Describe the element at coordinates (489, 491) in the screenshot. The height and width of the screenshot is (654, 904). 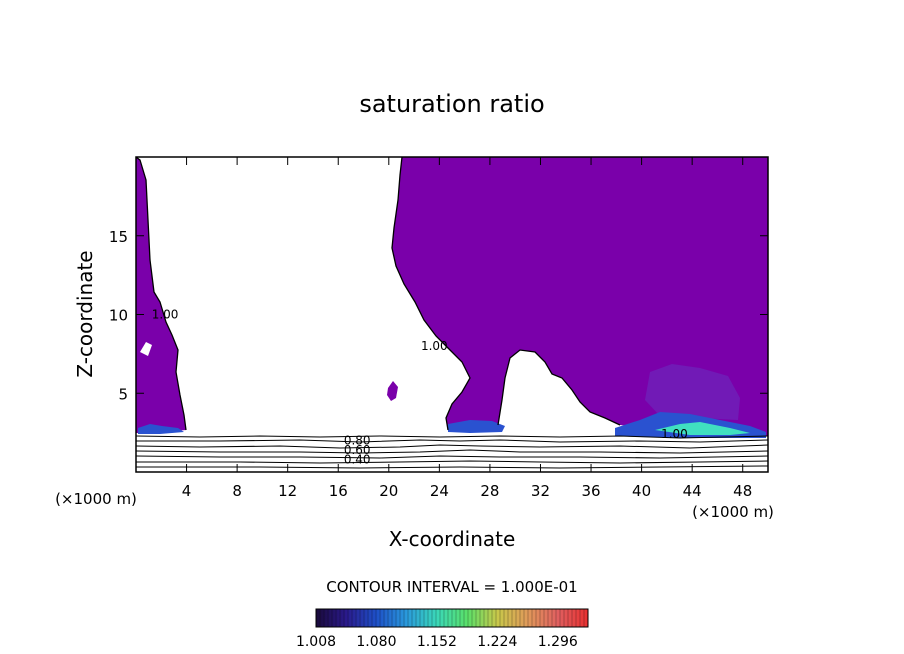
I see `x-tick-label: 28` at that location.